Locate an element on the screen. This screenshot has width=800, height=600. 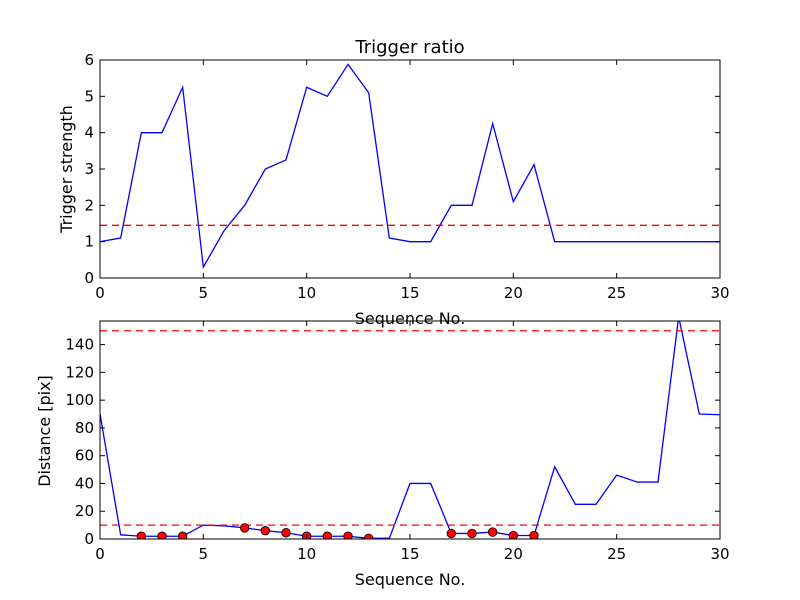
y-axis-label: Trigger strength is located at coordinates (66, 169).